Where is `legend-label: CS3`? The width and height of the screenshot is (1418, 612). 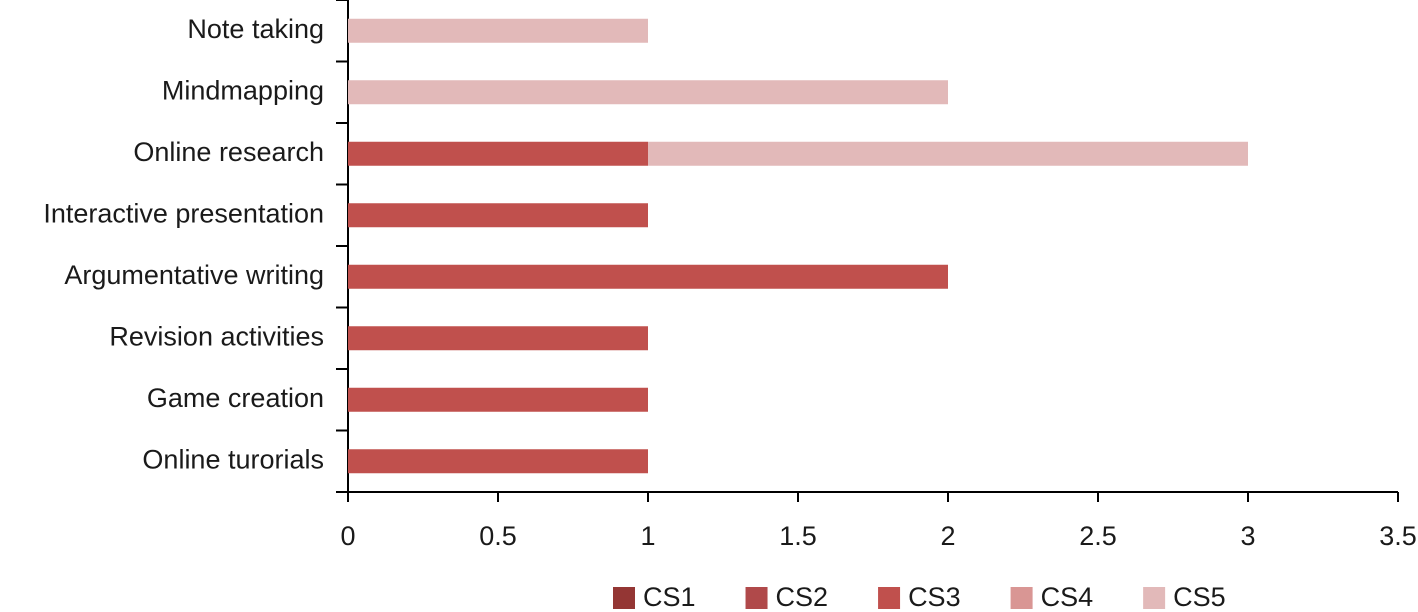 legend-label: CS3 is located at coordinates (934, 597).